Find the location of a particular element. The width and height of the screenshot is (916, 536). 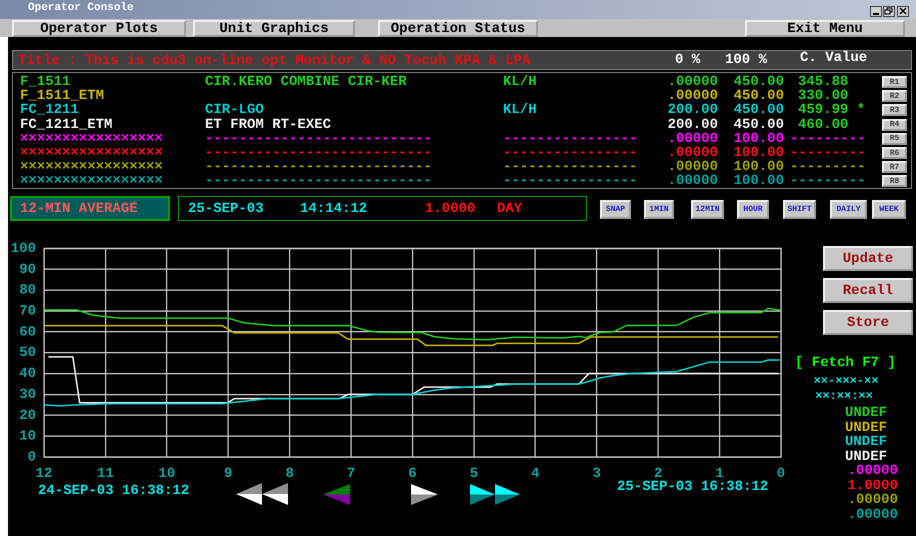

button: R1 is located at coordinates (894, 82).